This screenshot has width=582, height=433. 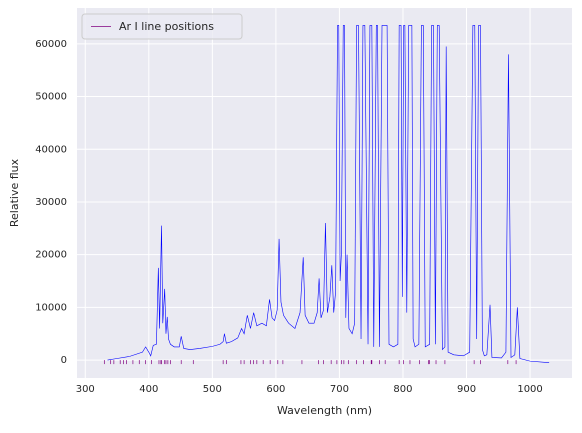 What do you see at coordinates (529, 389) in the screenshot?
I see `x-tick-label: 1000` at bounding box center [529, 389].